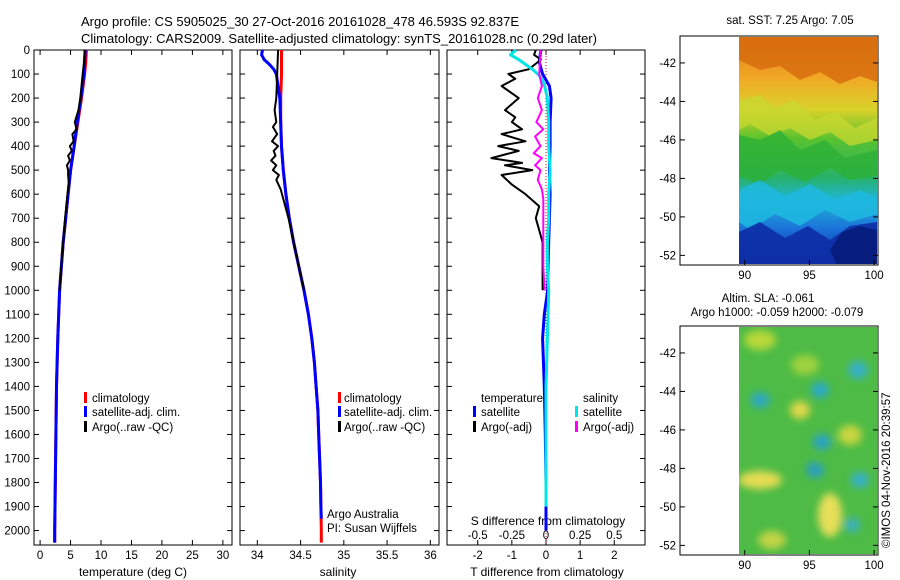 This screenshot has height=580, width=900. Describe the element at coordinates (20, 123) in the screenshot. I see `depth-tick-label: 300` at that location.